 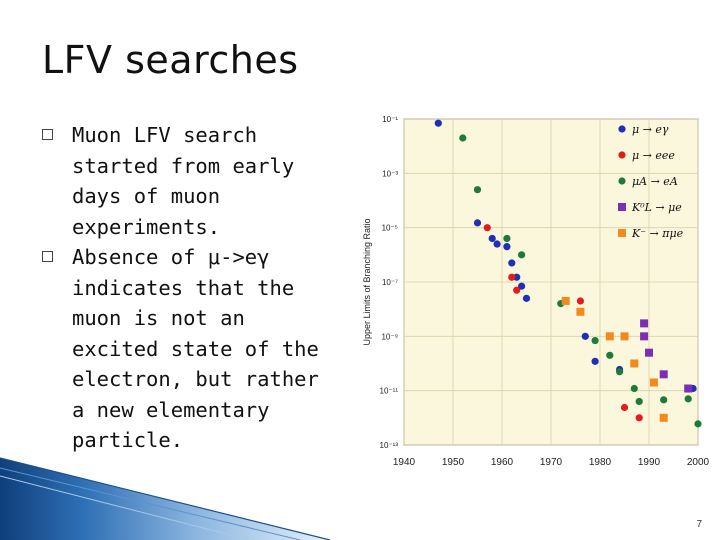 What do you see at coordinates (600, 462) in the screenshot?
I see `x-tick-label: 1980` at bounding box center [600, 462].